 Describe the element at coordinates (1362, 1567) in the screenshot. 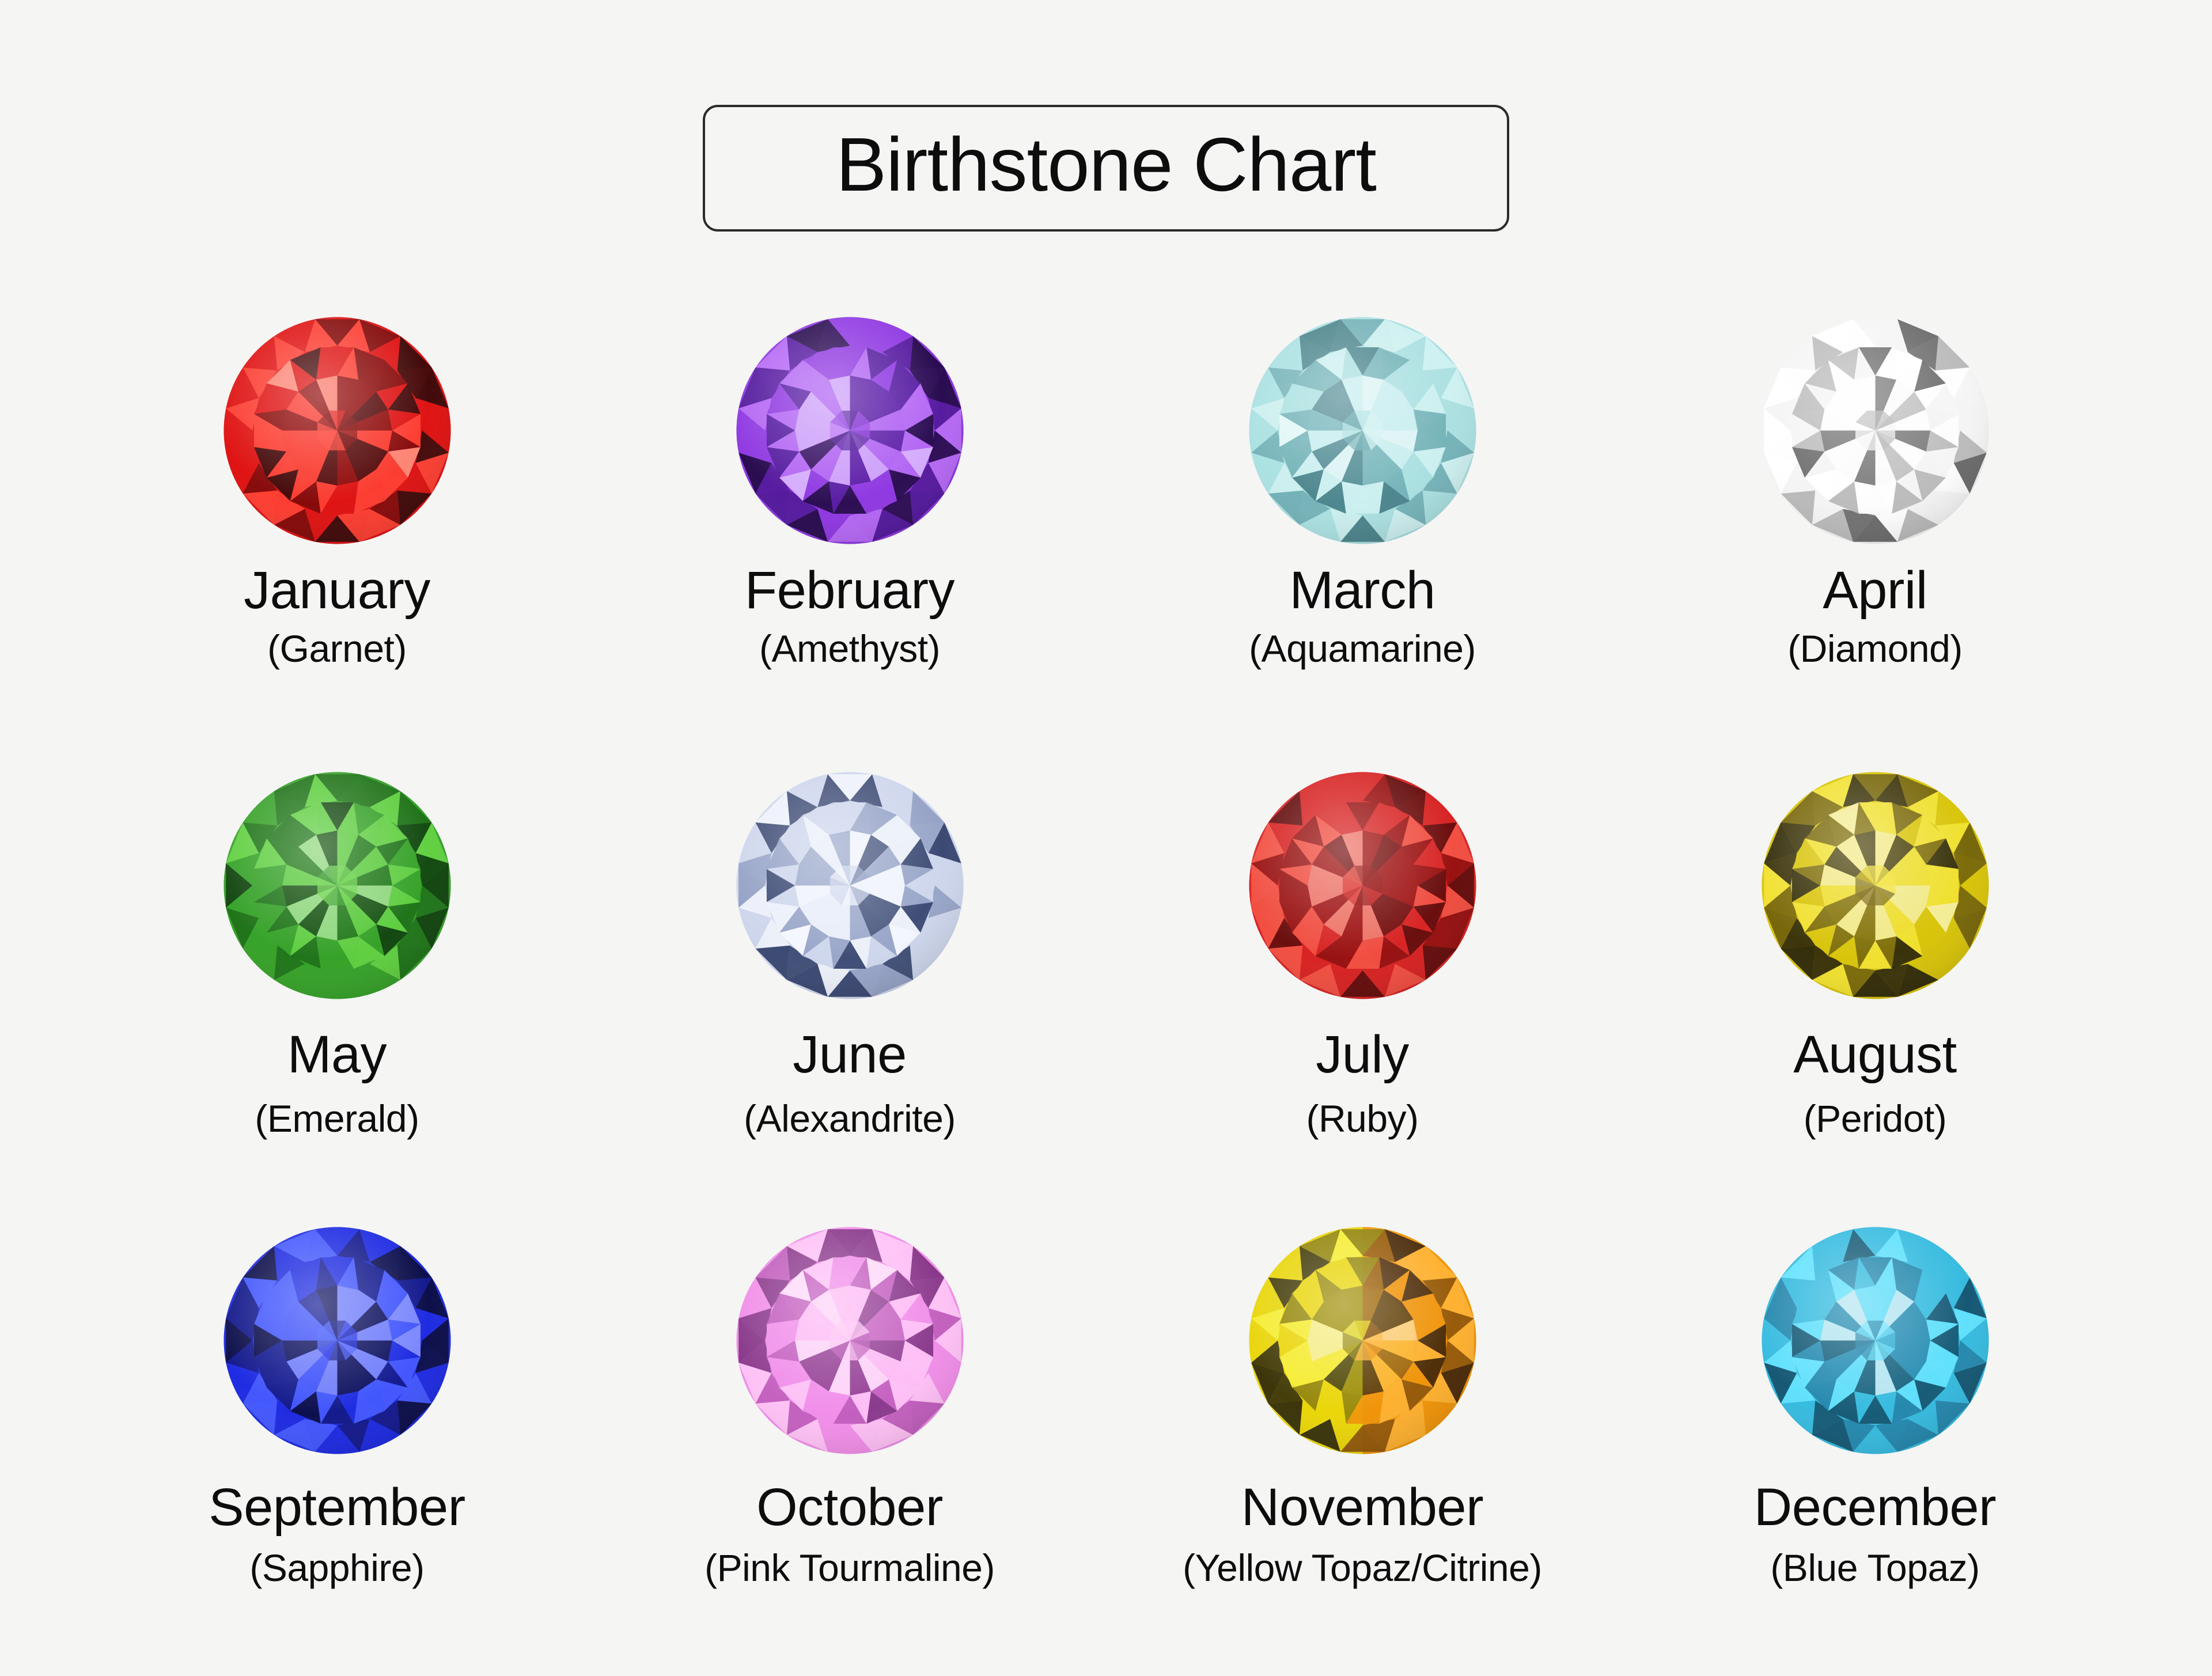

I see `stone-label: (Yellow Topaz/Citrine)` at that location.